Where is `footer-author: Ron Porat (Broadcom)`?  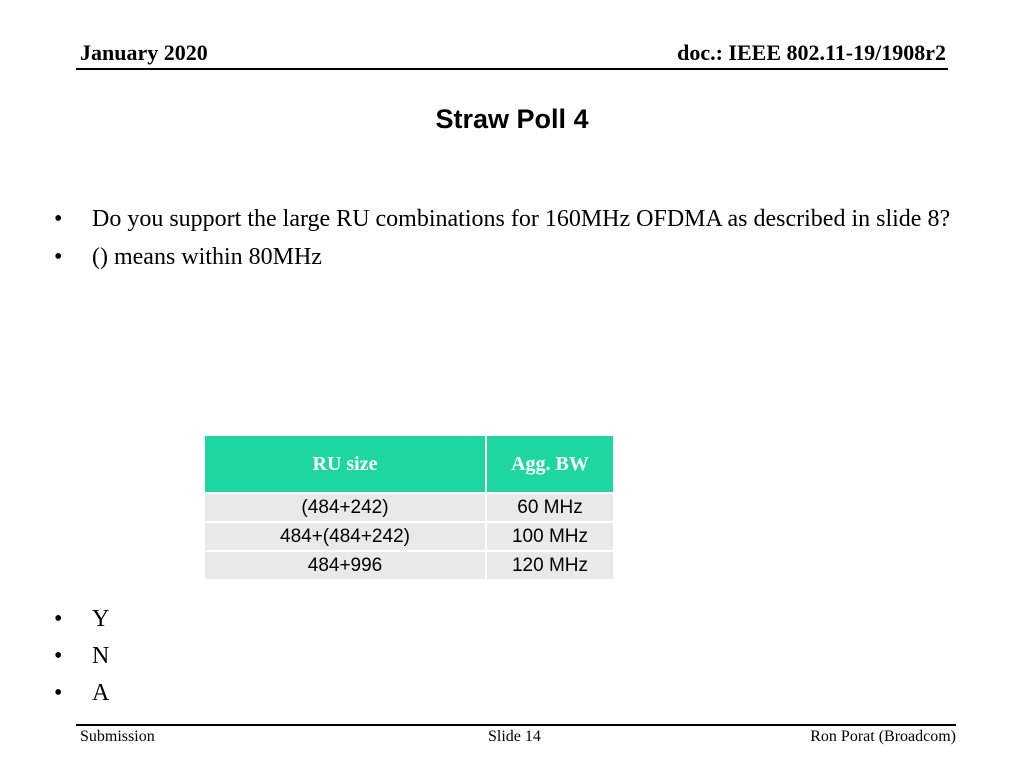
footer-author: Ron Porat (Broadcom) is located at coordinates (883, 736).